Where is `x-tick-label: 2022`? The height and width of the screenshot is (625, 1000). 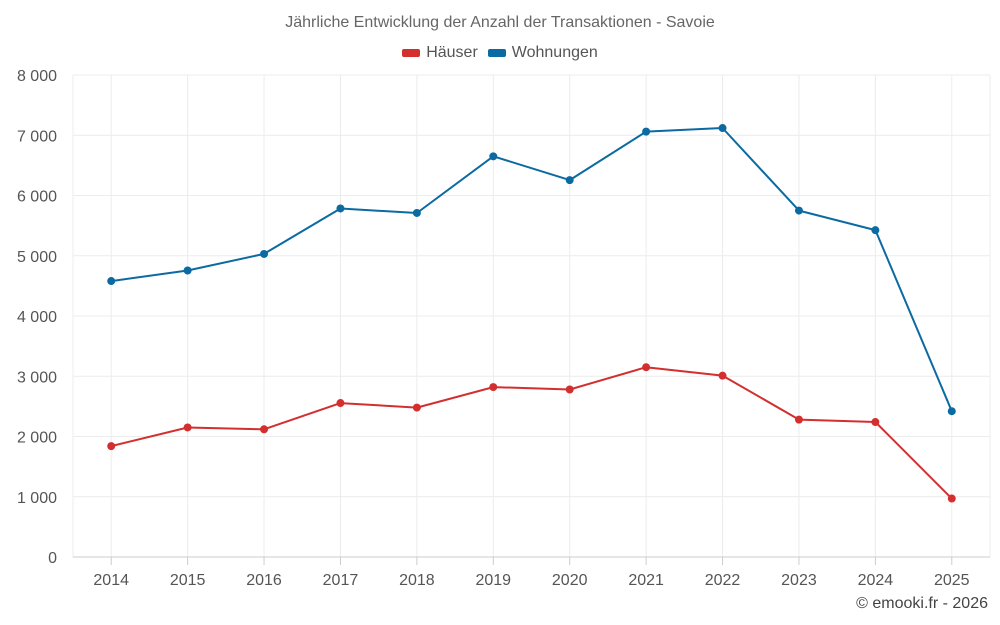 x-tick-label: 2022 is located at coordinates (723, 580).